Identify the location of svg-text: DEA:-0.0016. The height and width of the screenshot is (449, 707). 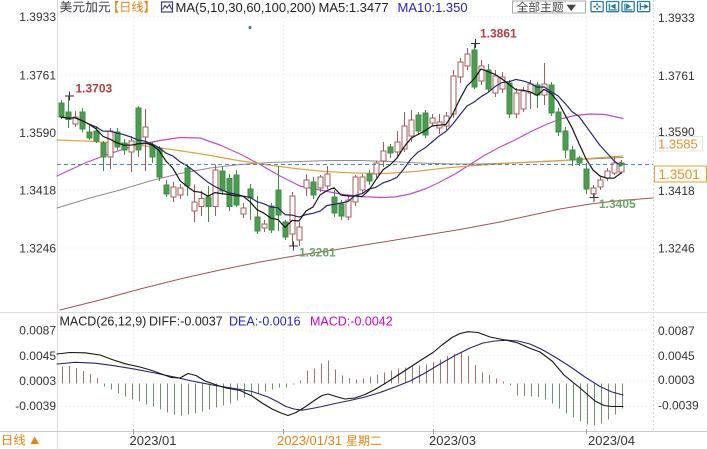
(265, 322).